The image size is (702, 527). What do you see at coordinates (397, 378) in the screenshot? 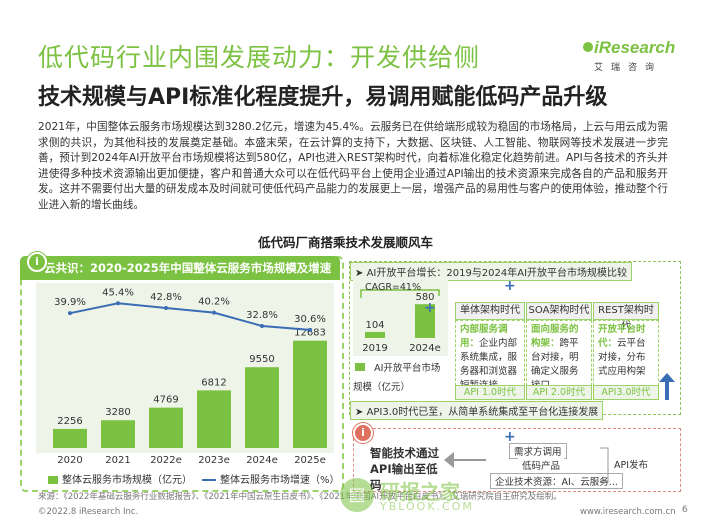
I see `ai-legend-label: AI开放平台市场规模（亿元）` at bounding box center [397, 378].